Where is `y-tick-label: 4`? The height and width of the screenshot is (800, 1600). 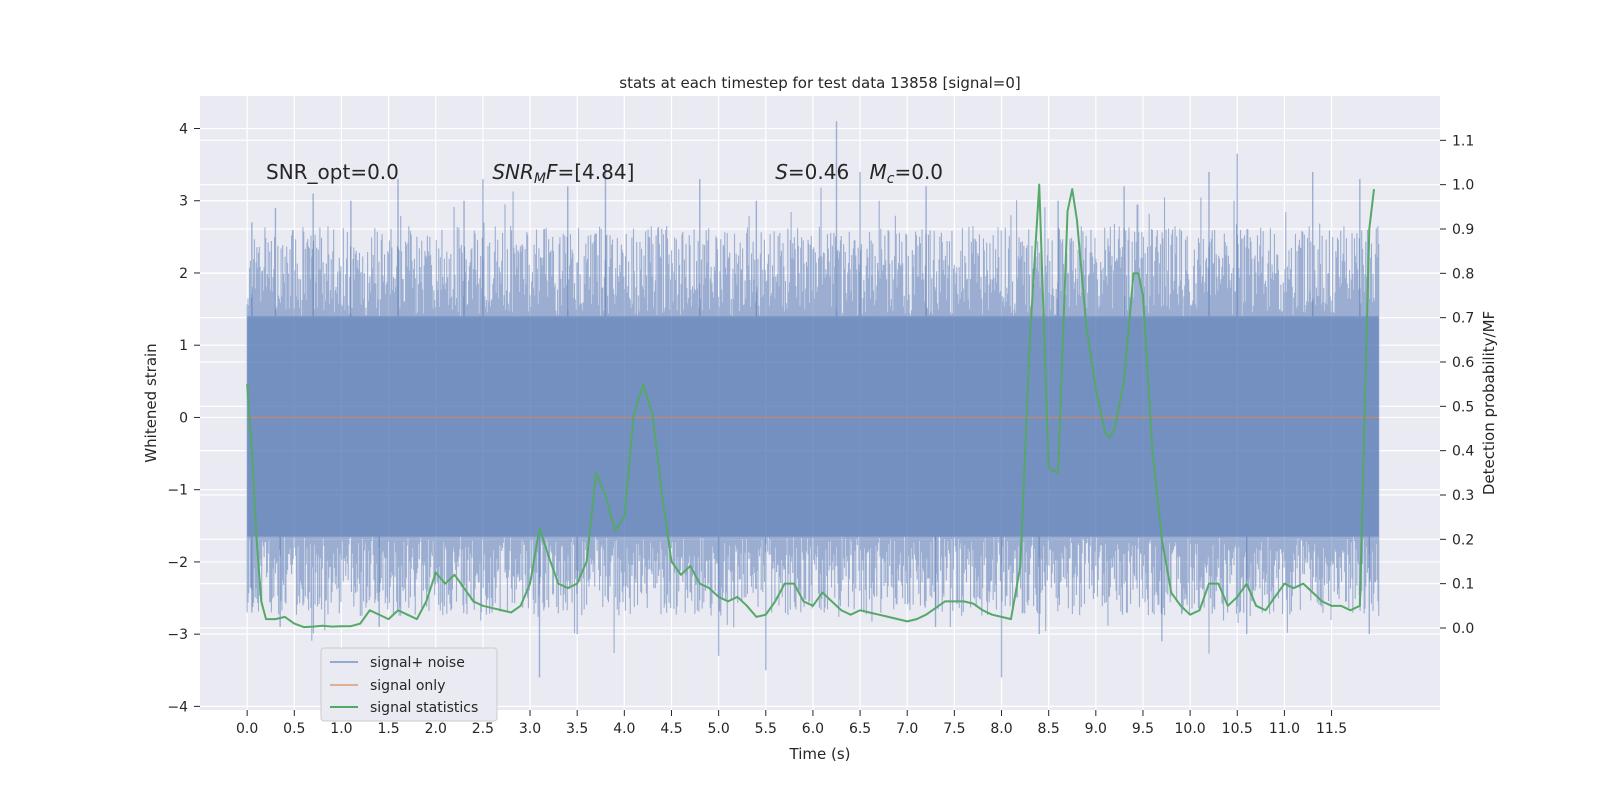
y-tick-label: 4 is located at coordinates (183, 130).